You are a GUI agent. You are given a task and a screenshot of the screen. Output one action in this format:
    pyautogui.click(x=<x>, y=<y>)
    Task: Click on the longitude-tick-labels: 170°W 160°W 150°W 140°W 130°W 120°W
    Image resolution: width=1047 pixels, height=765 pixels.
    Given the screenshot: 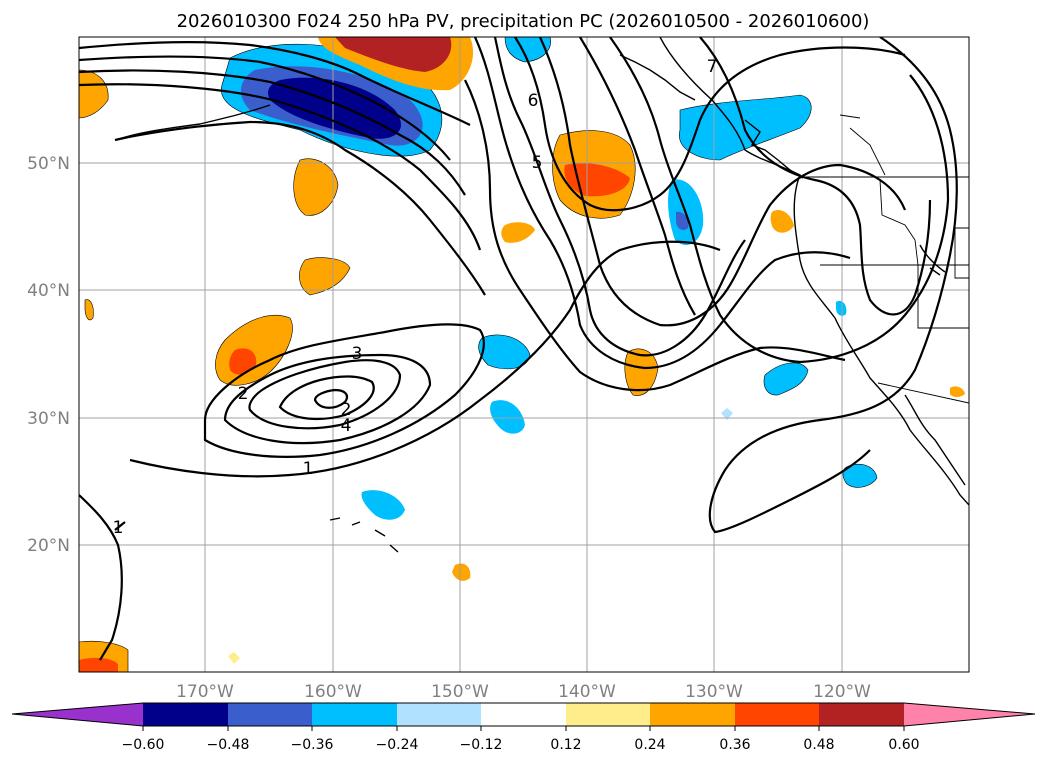 What is the action you would take?
    pyautogui.click(x=523, y=692)
    